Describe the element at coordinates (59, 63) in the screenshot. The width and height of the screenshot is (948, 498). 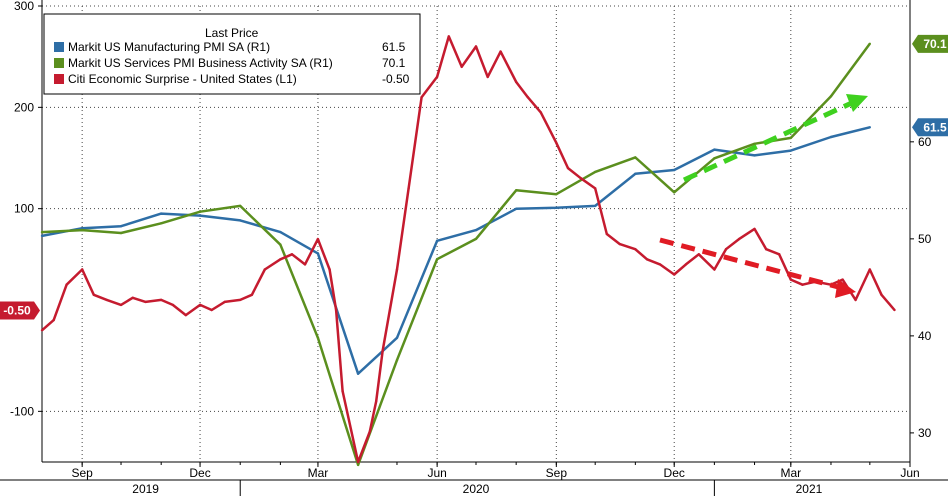
I see `legend-swatch-services` at that location.